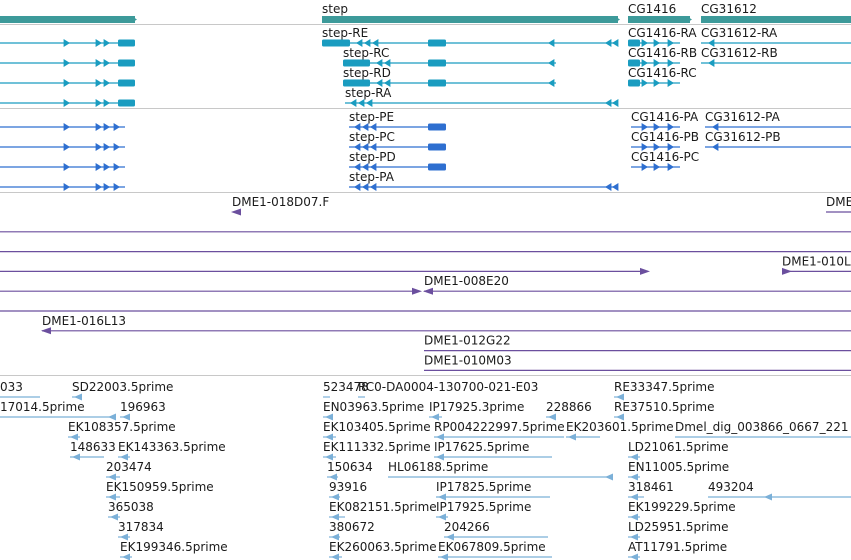  What do you see at coordinates (470, 19) in the screenshot?
I see `step-gene-bar` at bounding box center [470, 19].